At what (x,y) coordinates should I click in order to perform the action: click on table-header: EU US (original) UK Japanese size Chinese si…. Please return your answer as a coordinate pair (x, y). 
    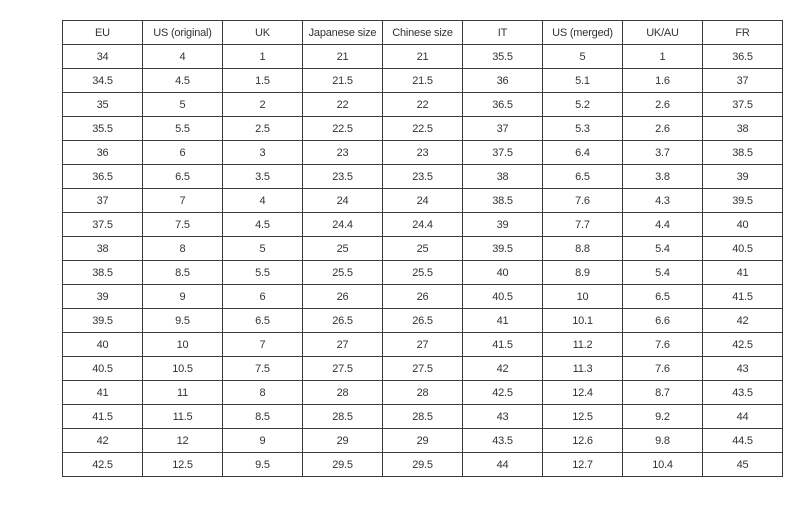
    Looking at the image, I should click on (422, 32).